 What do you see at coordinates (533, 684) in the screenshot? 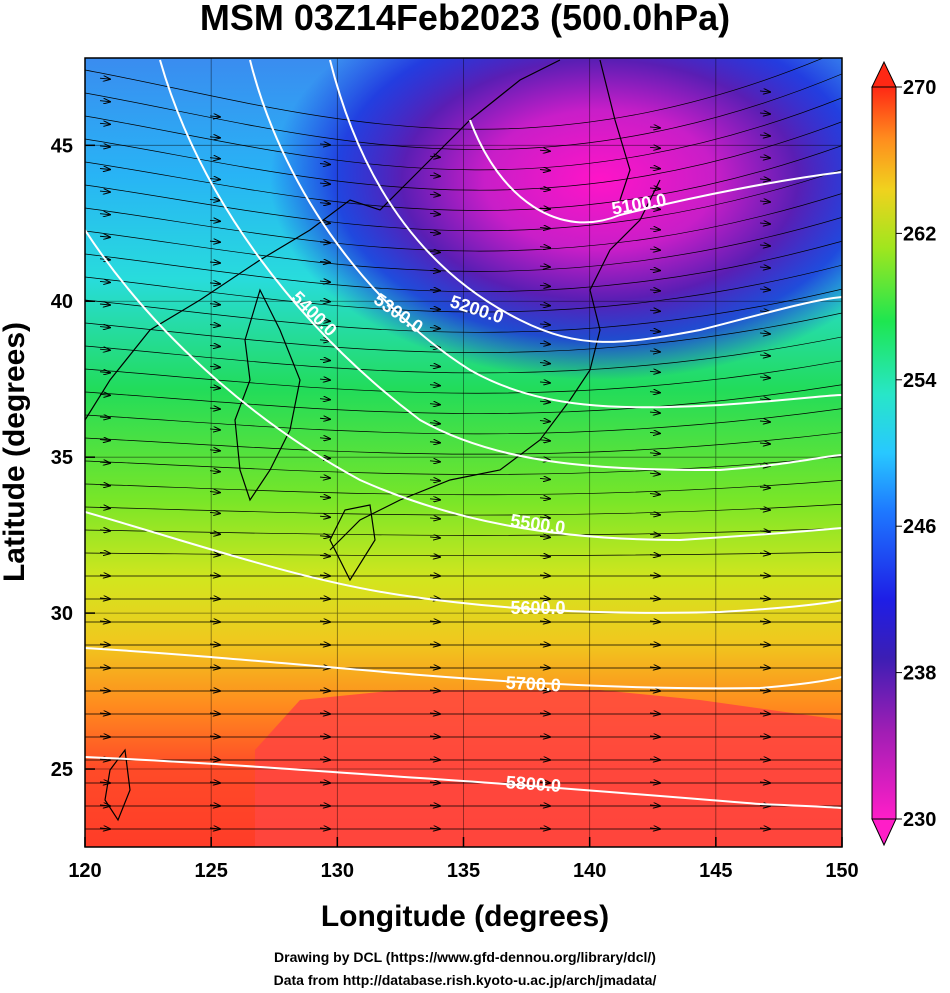
I see `contour-label-5700: 5700.0` at bounding box center [533, 684].